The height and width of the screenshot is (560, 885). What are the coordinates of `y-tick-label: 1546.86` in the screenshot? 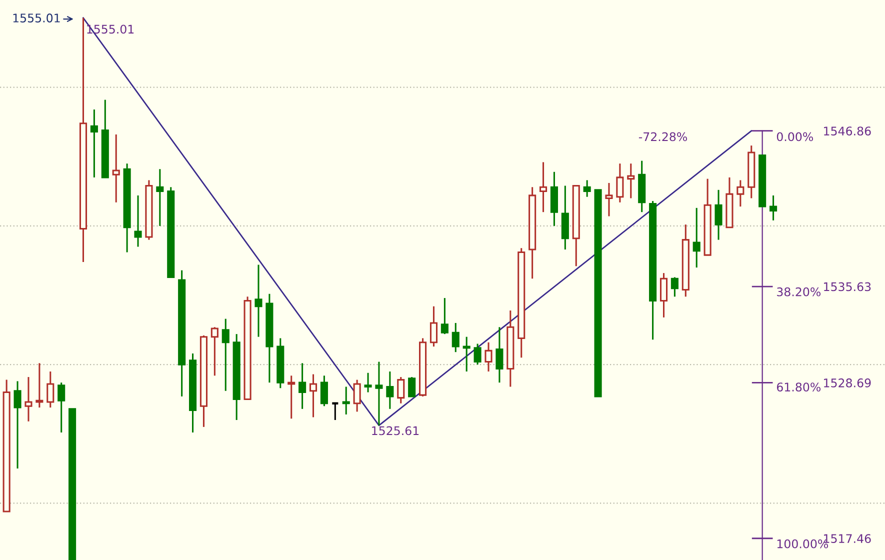 It's located at (847, 131).